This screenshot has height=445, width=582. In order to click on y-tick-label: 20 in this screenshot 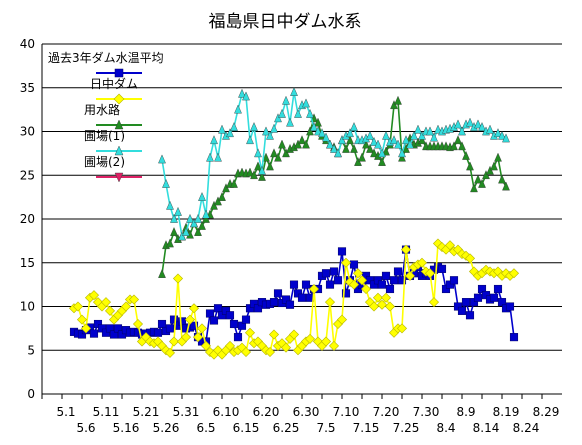, I will do `click(27, 219)`.